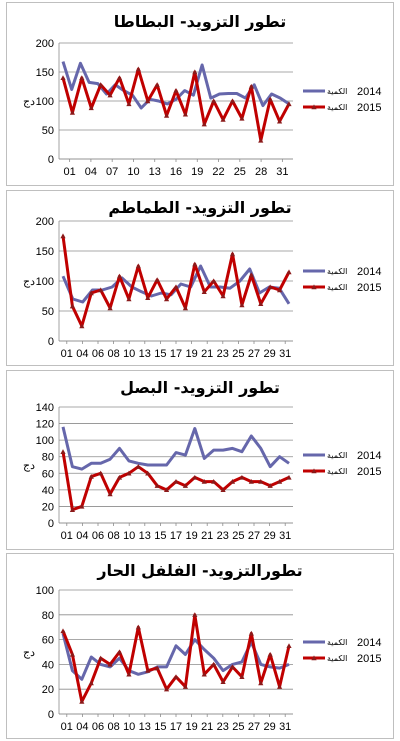 This screenshot has width=400, height=741. What do you see at coordinates (51, 524) in the screenshot?
I see `y-tick-label: 0` at bounding box center [51, 524].